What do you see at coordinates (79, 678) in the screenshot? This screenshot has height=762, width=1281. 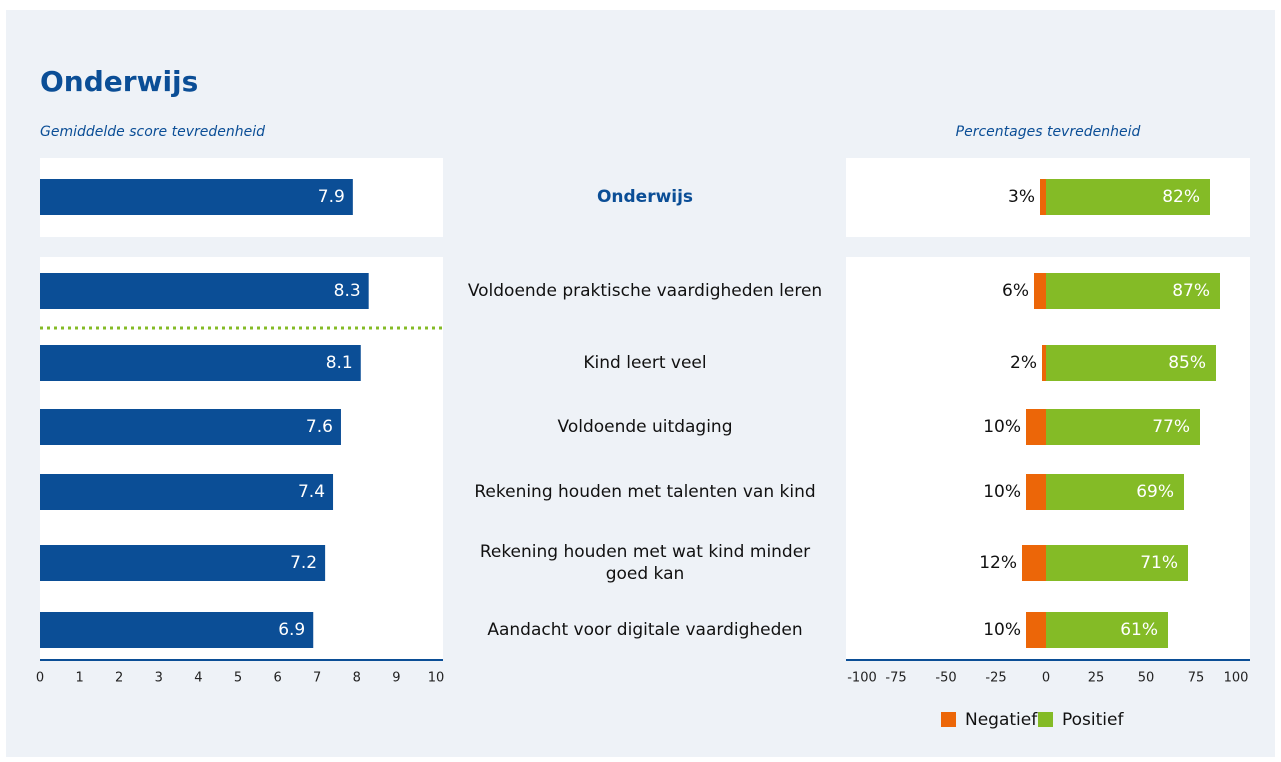 I see `x-tick-label: 1` at bounding box center [79, 678].